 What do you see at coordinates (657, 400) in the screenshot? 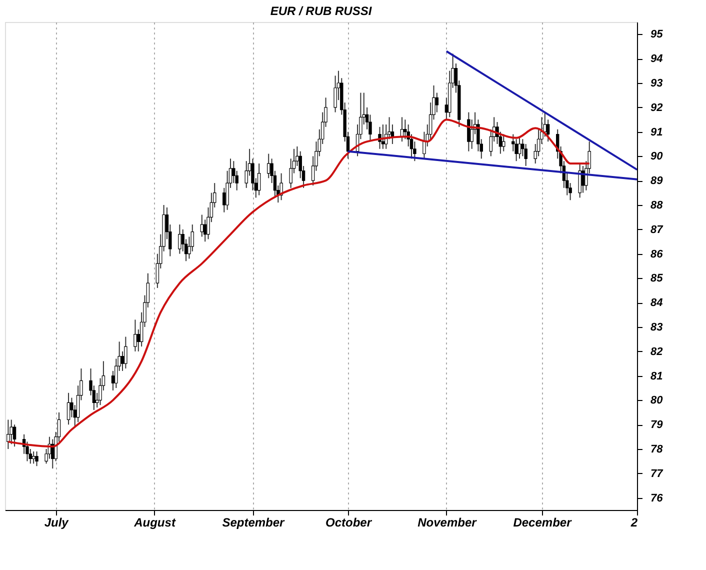
I see `y-tick-label: 80` at bounding box center [657, 400].